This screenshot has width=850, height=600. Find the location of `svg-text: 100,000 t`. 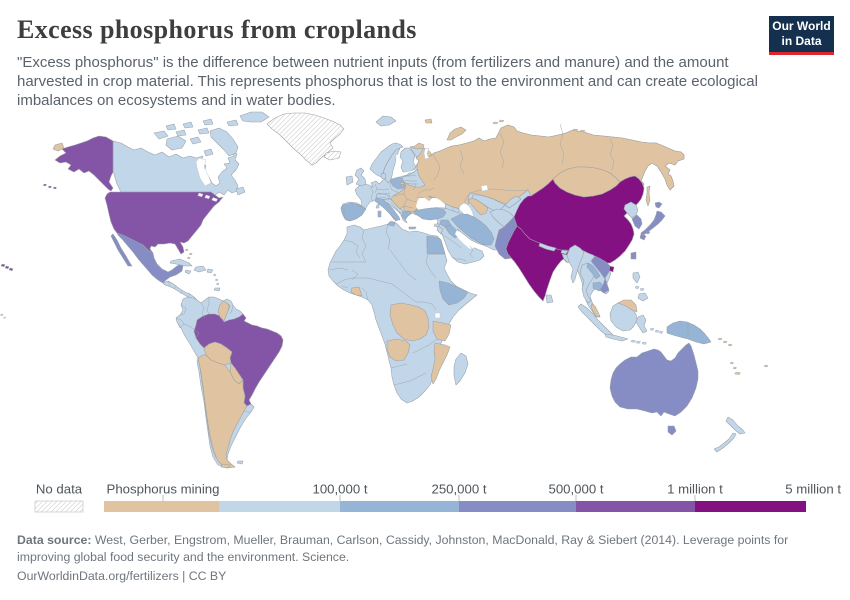

svg-text: 100,000 t is located at coordinates (340, 489).